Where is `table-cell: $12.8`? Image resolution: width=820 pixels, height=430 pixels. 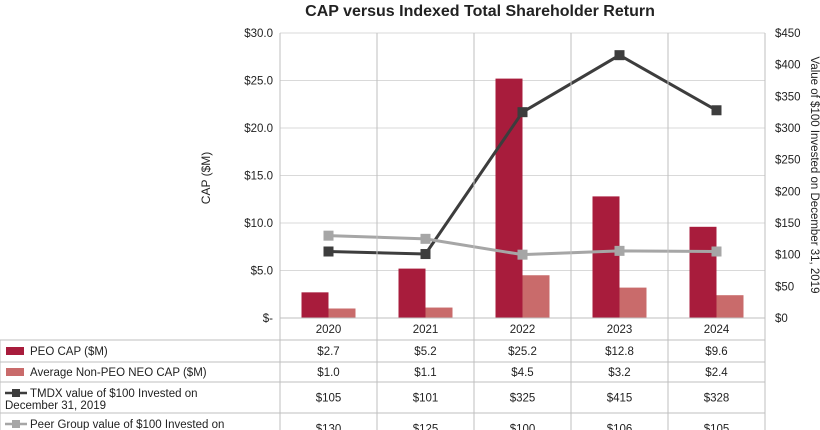
table-cell: $12.8 is located at coordinates (619, 352).